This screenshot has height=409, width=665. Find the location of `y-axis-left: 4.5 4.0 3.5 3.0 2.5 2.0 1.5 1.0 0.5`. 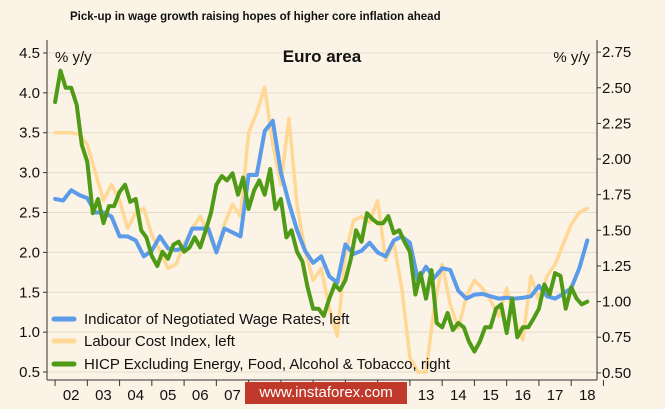

y-axis-left: 4.5 4.0 3.5 3.0 2.5 2.0 1.5 1.0 0.5 is located at coordinates (33, 213).